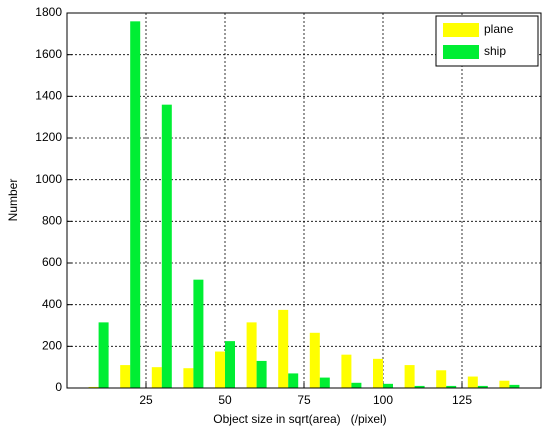 The height and width of the screenshot is (439, 550). I want to click on y-tick-label: 800, so click(52, 221).